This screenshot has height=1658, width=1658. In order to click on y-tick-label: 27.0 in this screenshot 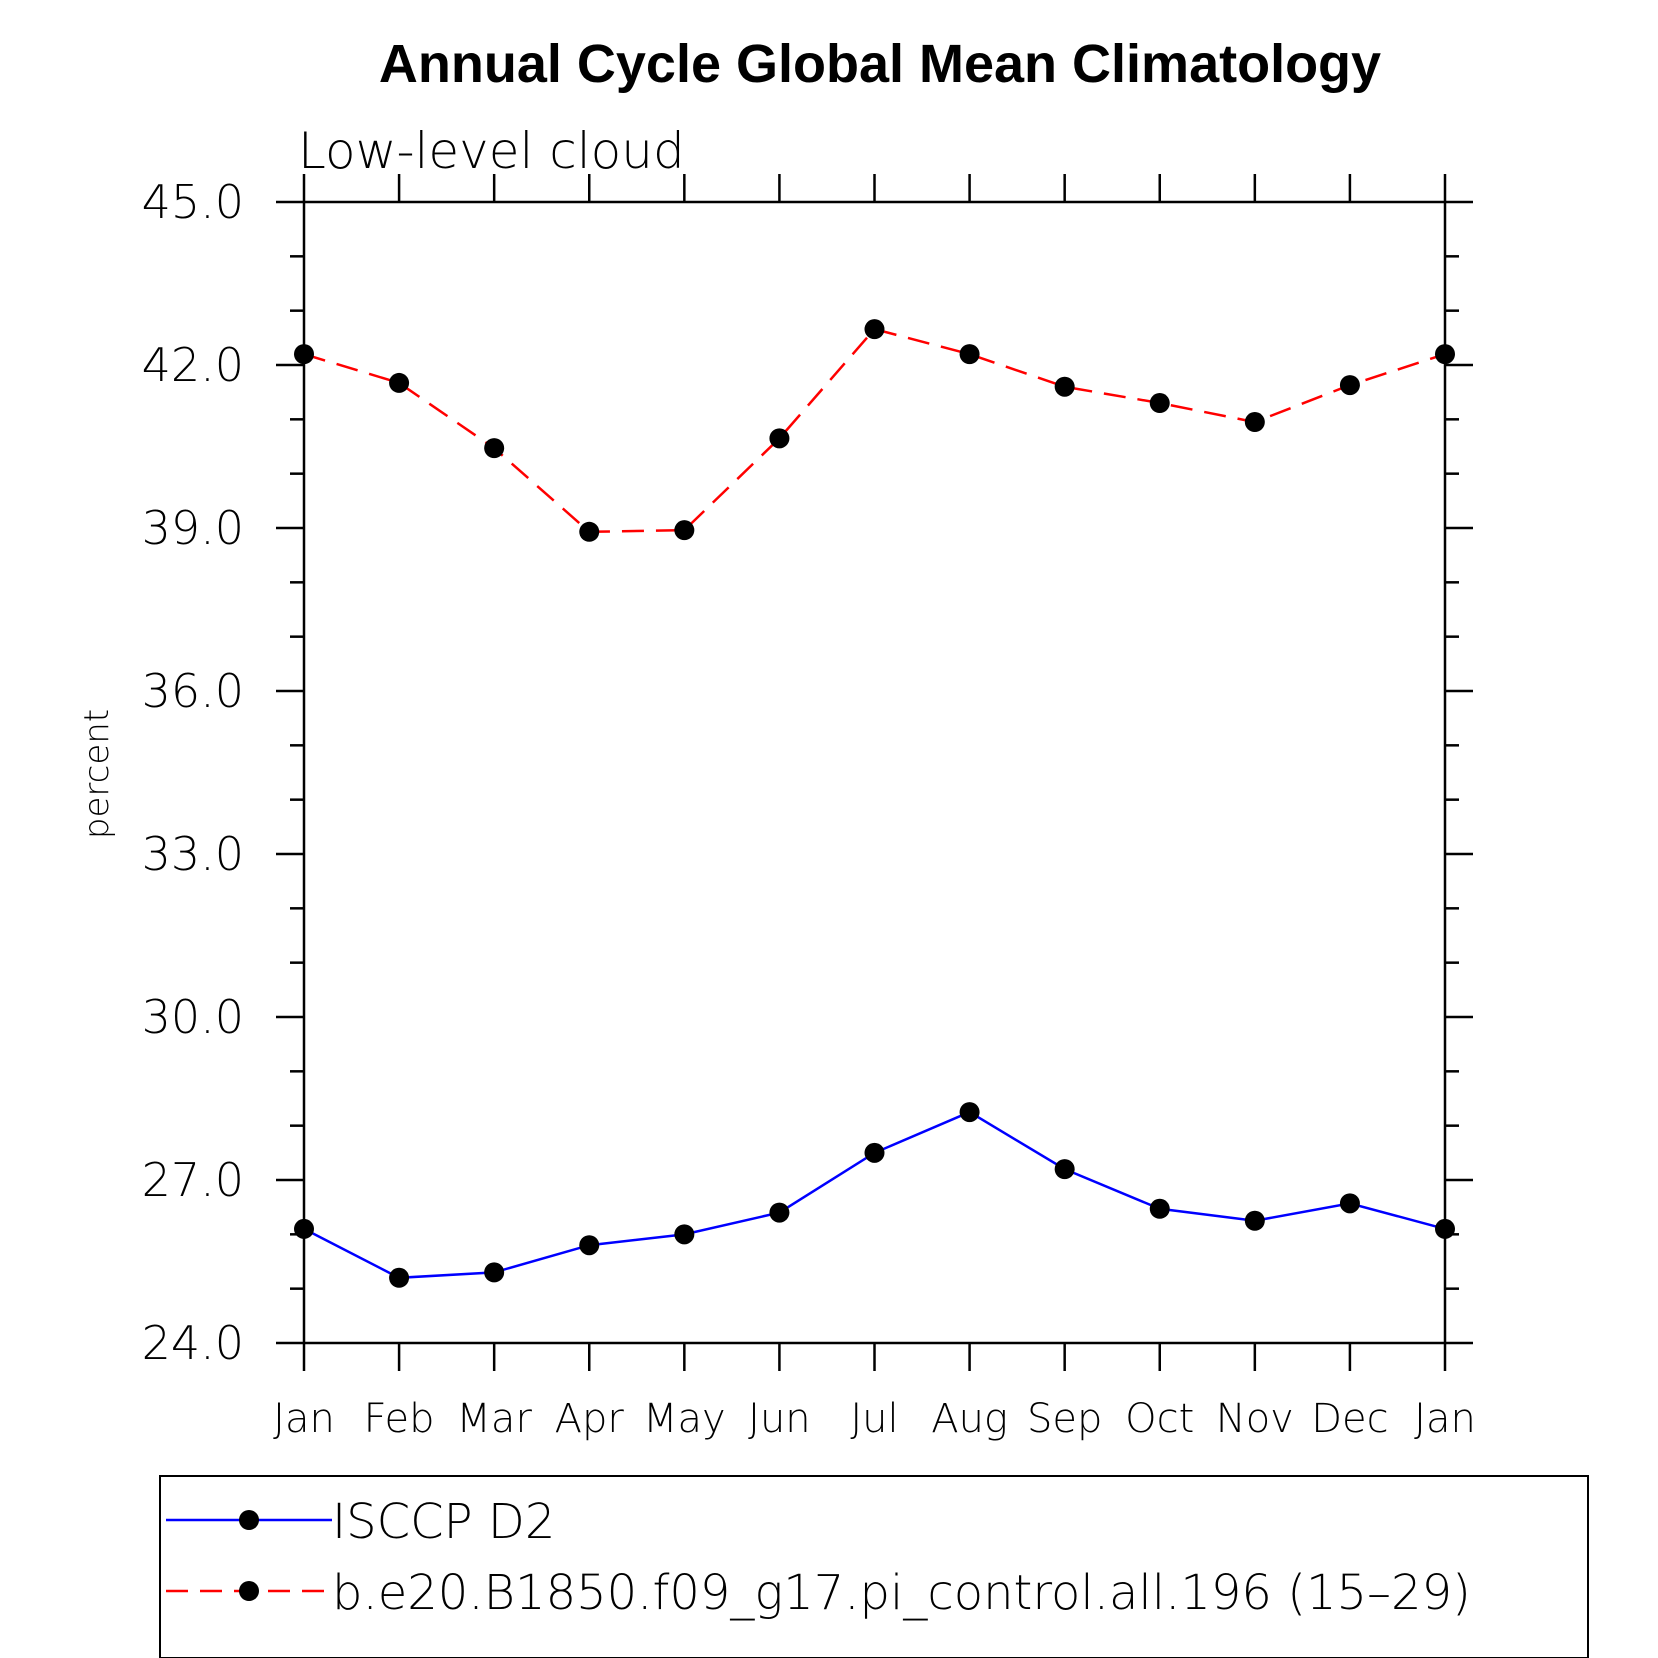, I will do `click(193, 1180)`.